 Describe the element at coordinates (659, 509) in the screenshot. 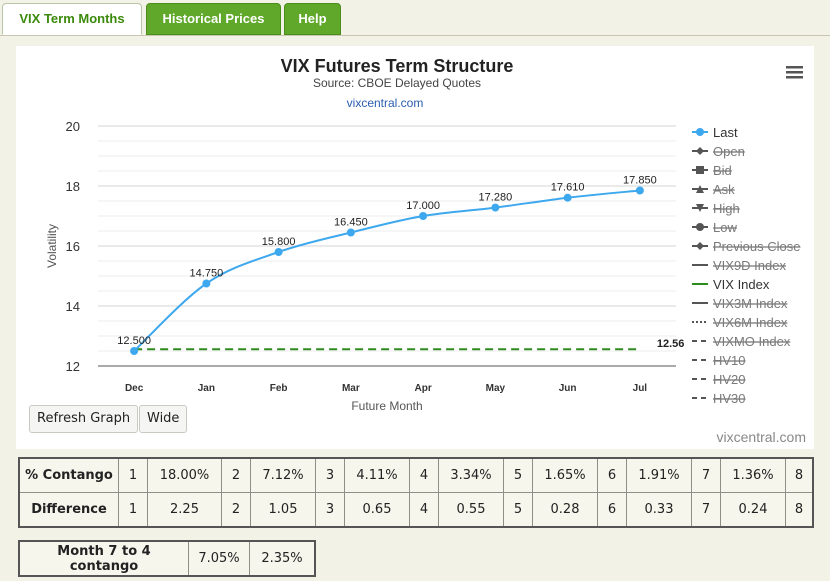

I see `table-cell: 0.33` at that location.